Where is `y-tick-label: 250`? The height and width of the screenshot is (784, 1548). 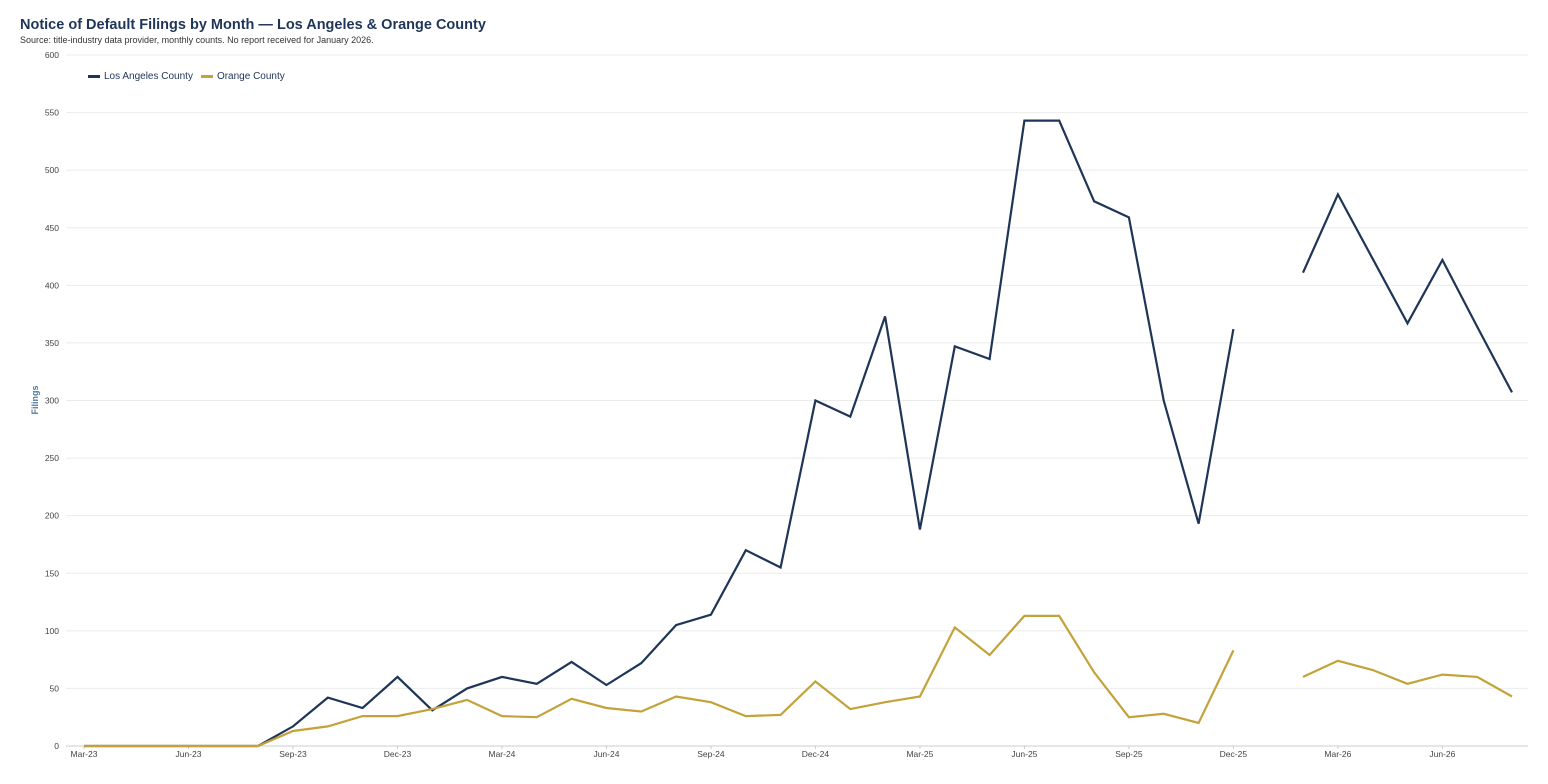
y-tick-label: 250 is located at coordinates (52, 458).